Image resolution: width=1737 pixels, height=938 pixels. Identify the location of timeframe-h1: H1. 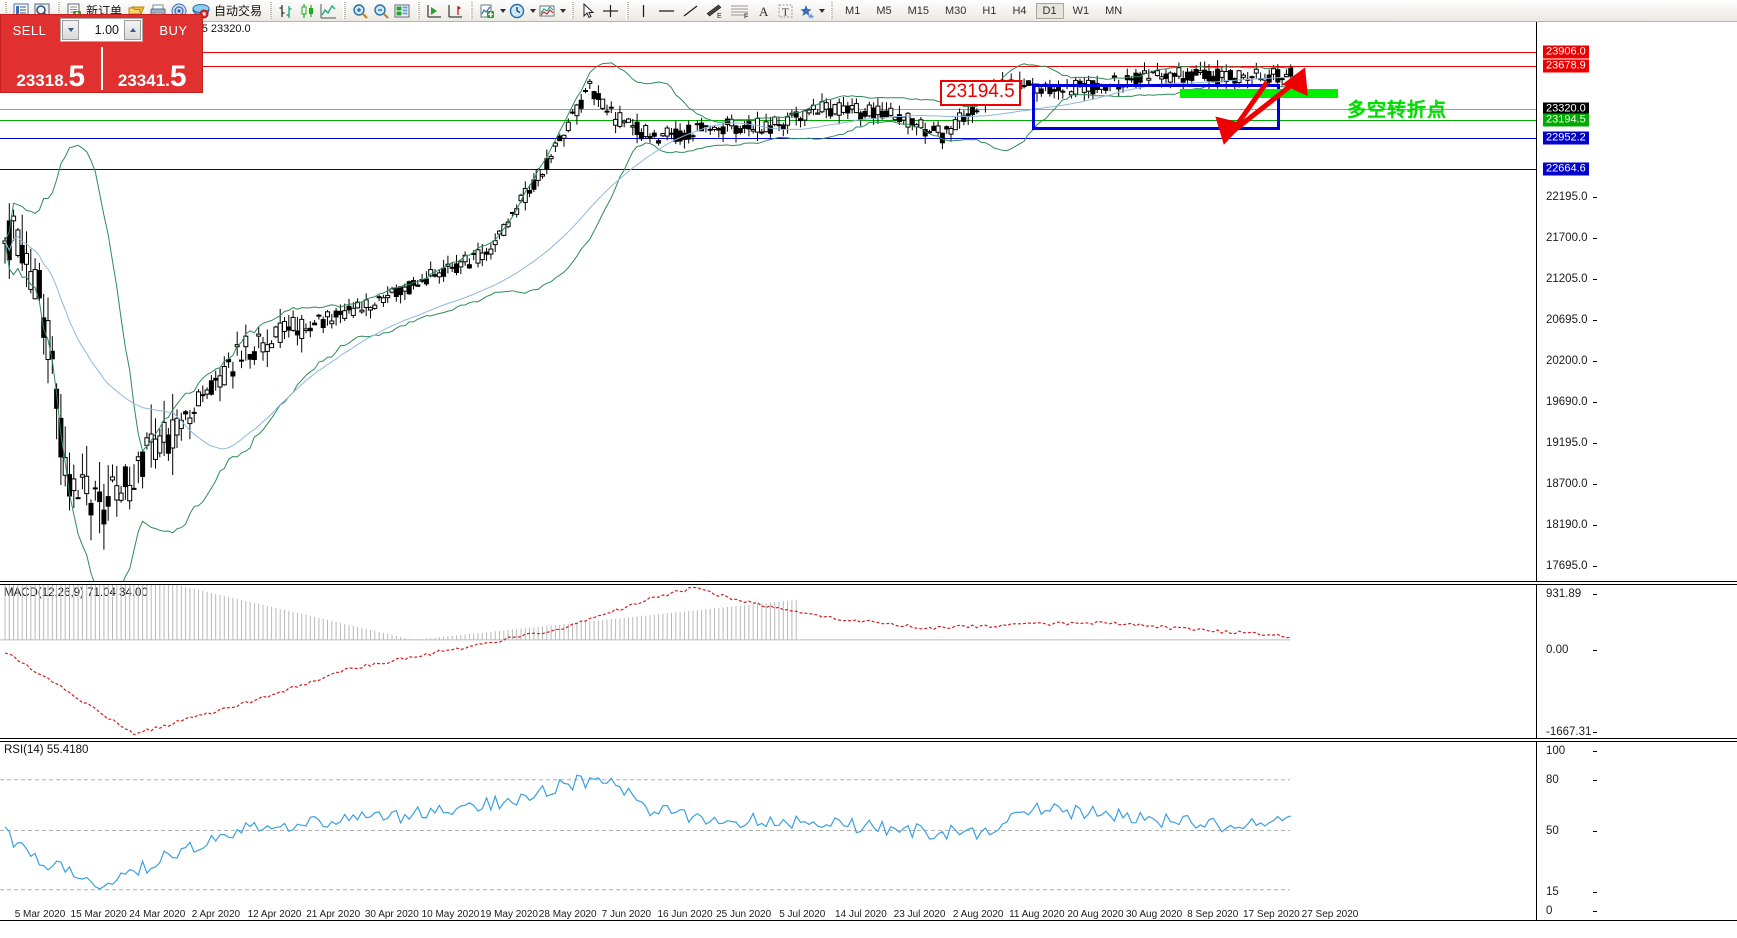
(989, 10).